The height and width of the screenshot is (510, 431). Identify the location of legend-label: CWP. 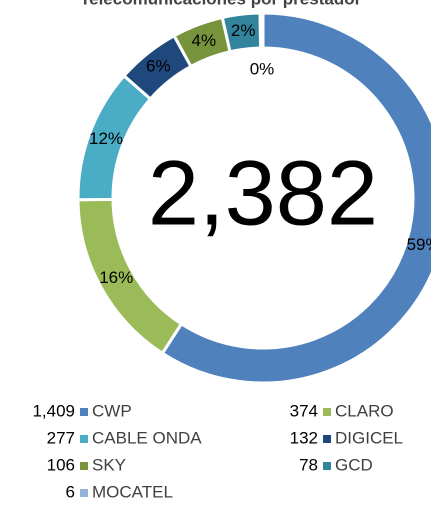
(112, 410).